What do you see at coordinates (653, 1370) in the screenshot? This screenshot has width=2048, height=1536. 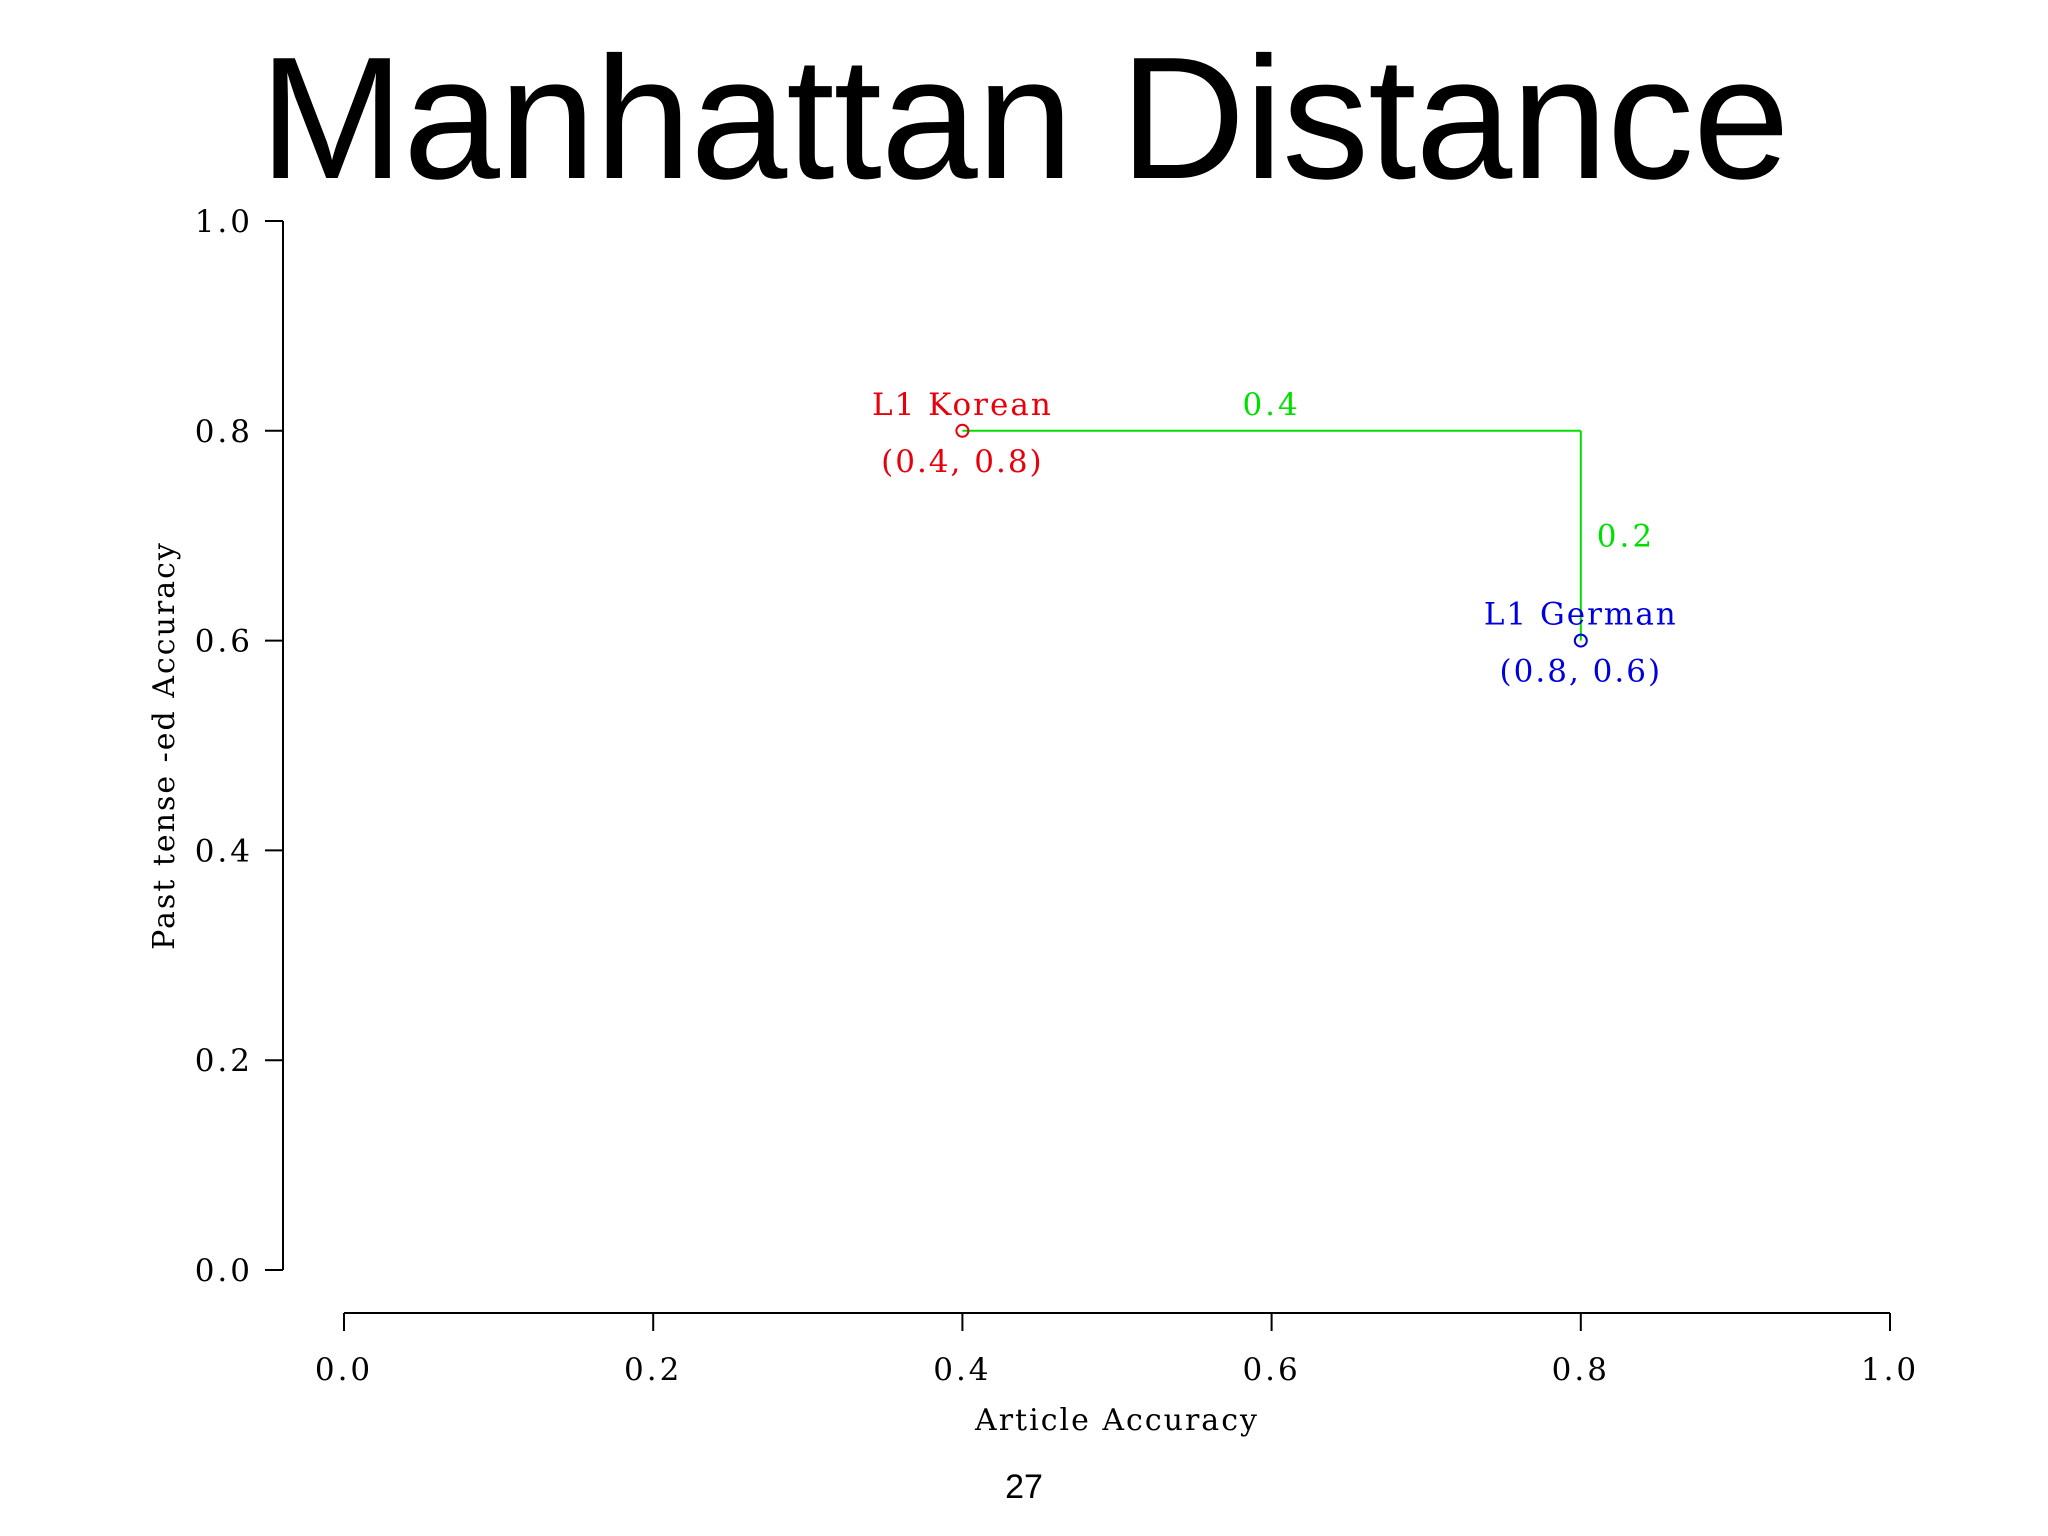 I see `x-tick-label: 0.2` at bounding box center [653, 1370].